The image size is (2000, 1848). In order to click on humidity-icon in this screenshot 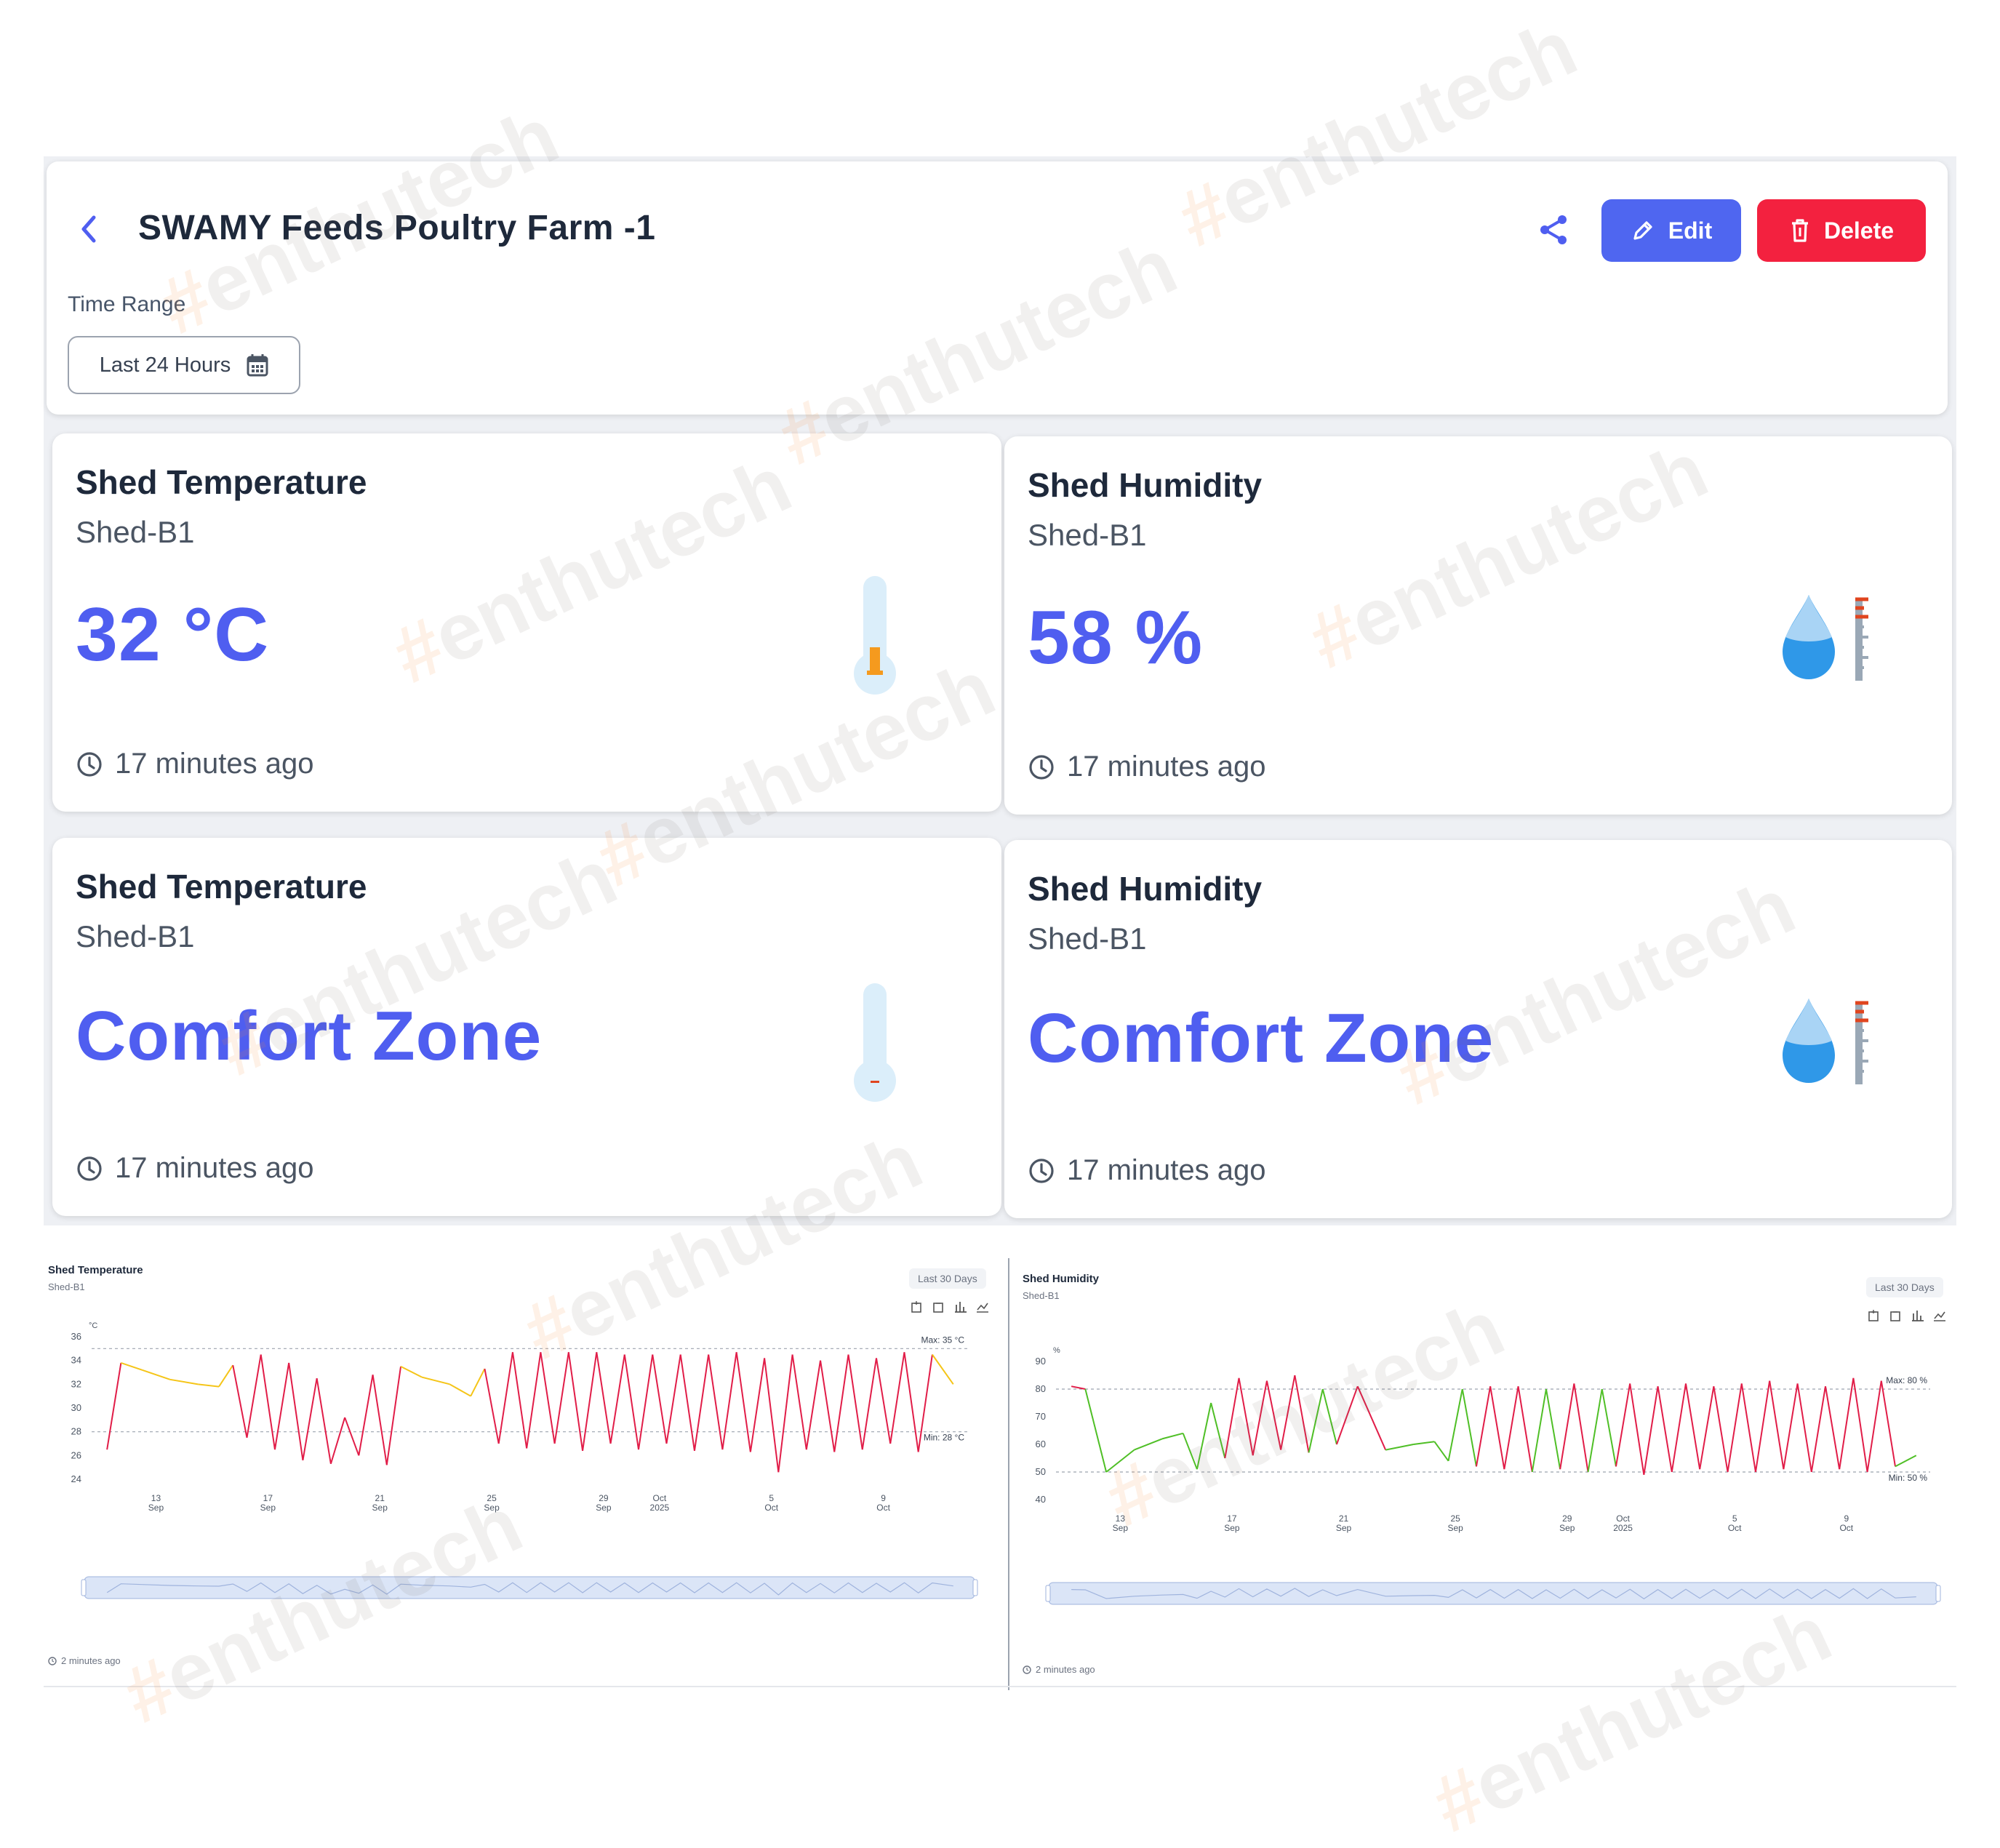, I will do `click(1826, 1043)`.